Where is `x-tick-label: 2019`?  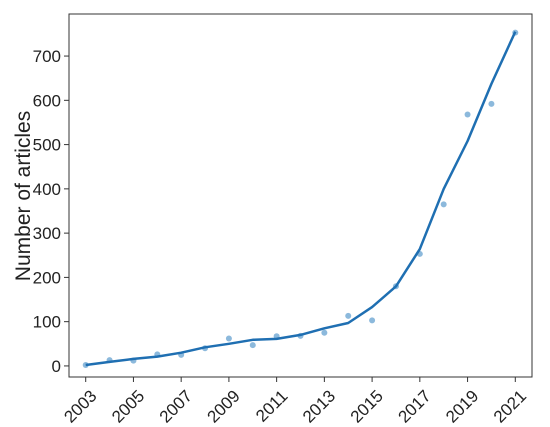
x-tick-label: 2019 is located at coordinates (462, 406).